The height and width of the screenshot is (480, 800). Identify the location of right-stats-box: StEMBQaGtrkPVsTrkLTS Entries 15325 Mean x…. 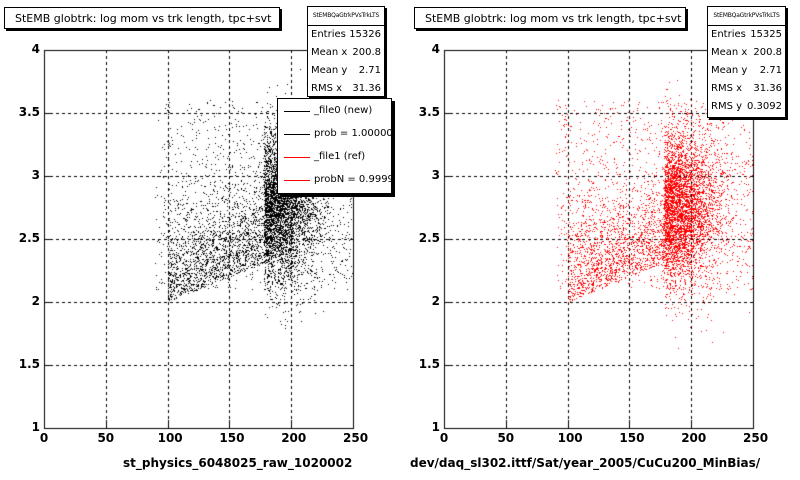
(746, 62).